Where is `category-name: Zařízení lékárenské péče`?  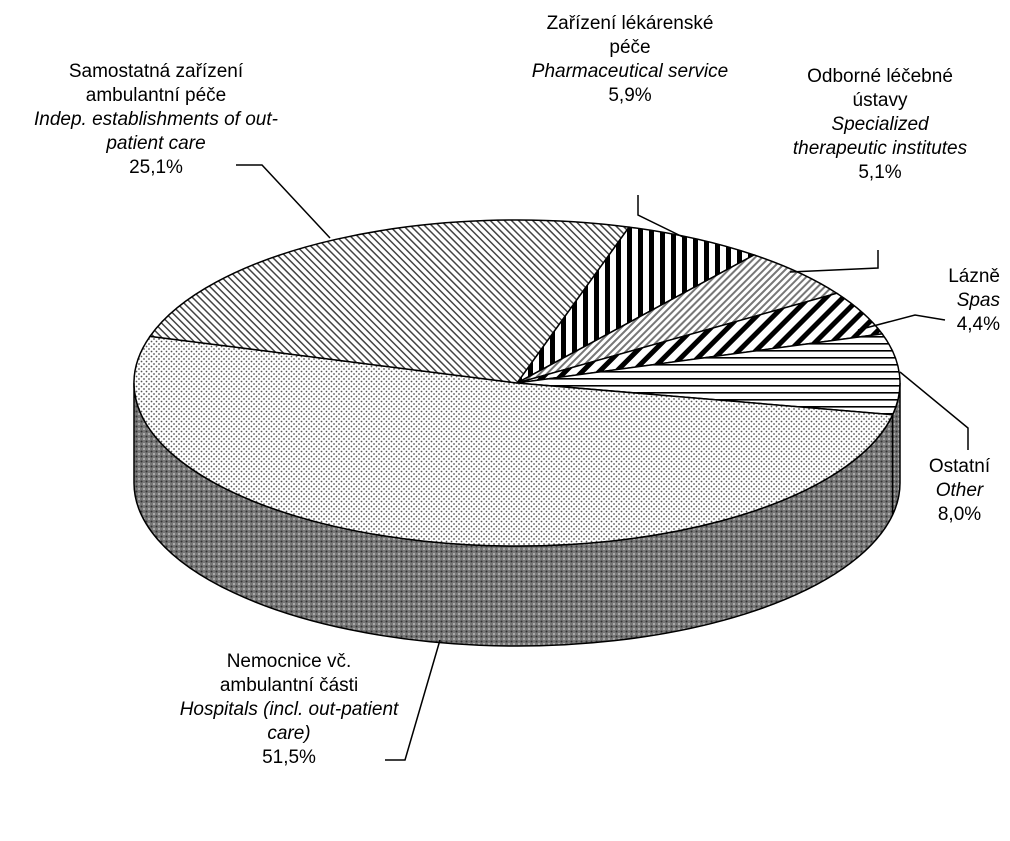 category-name: Zařízení lékárenské péče is located at coordinates (630, 35).